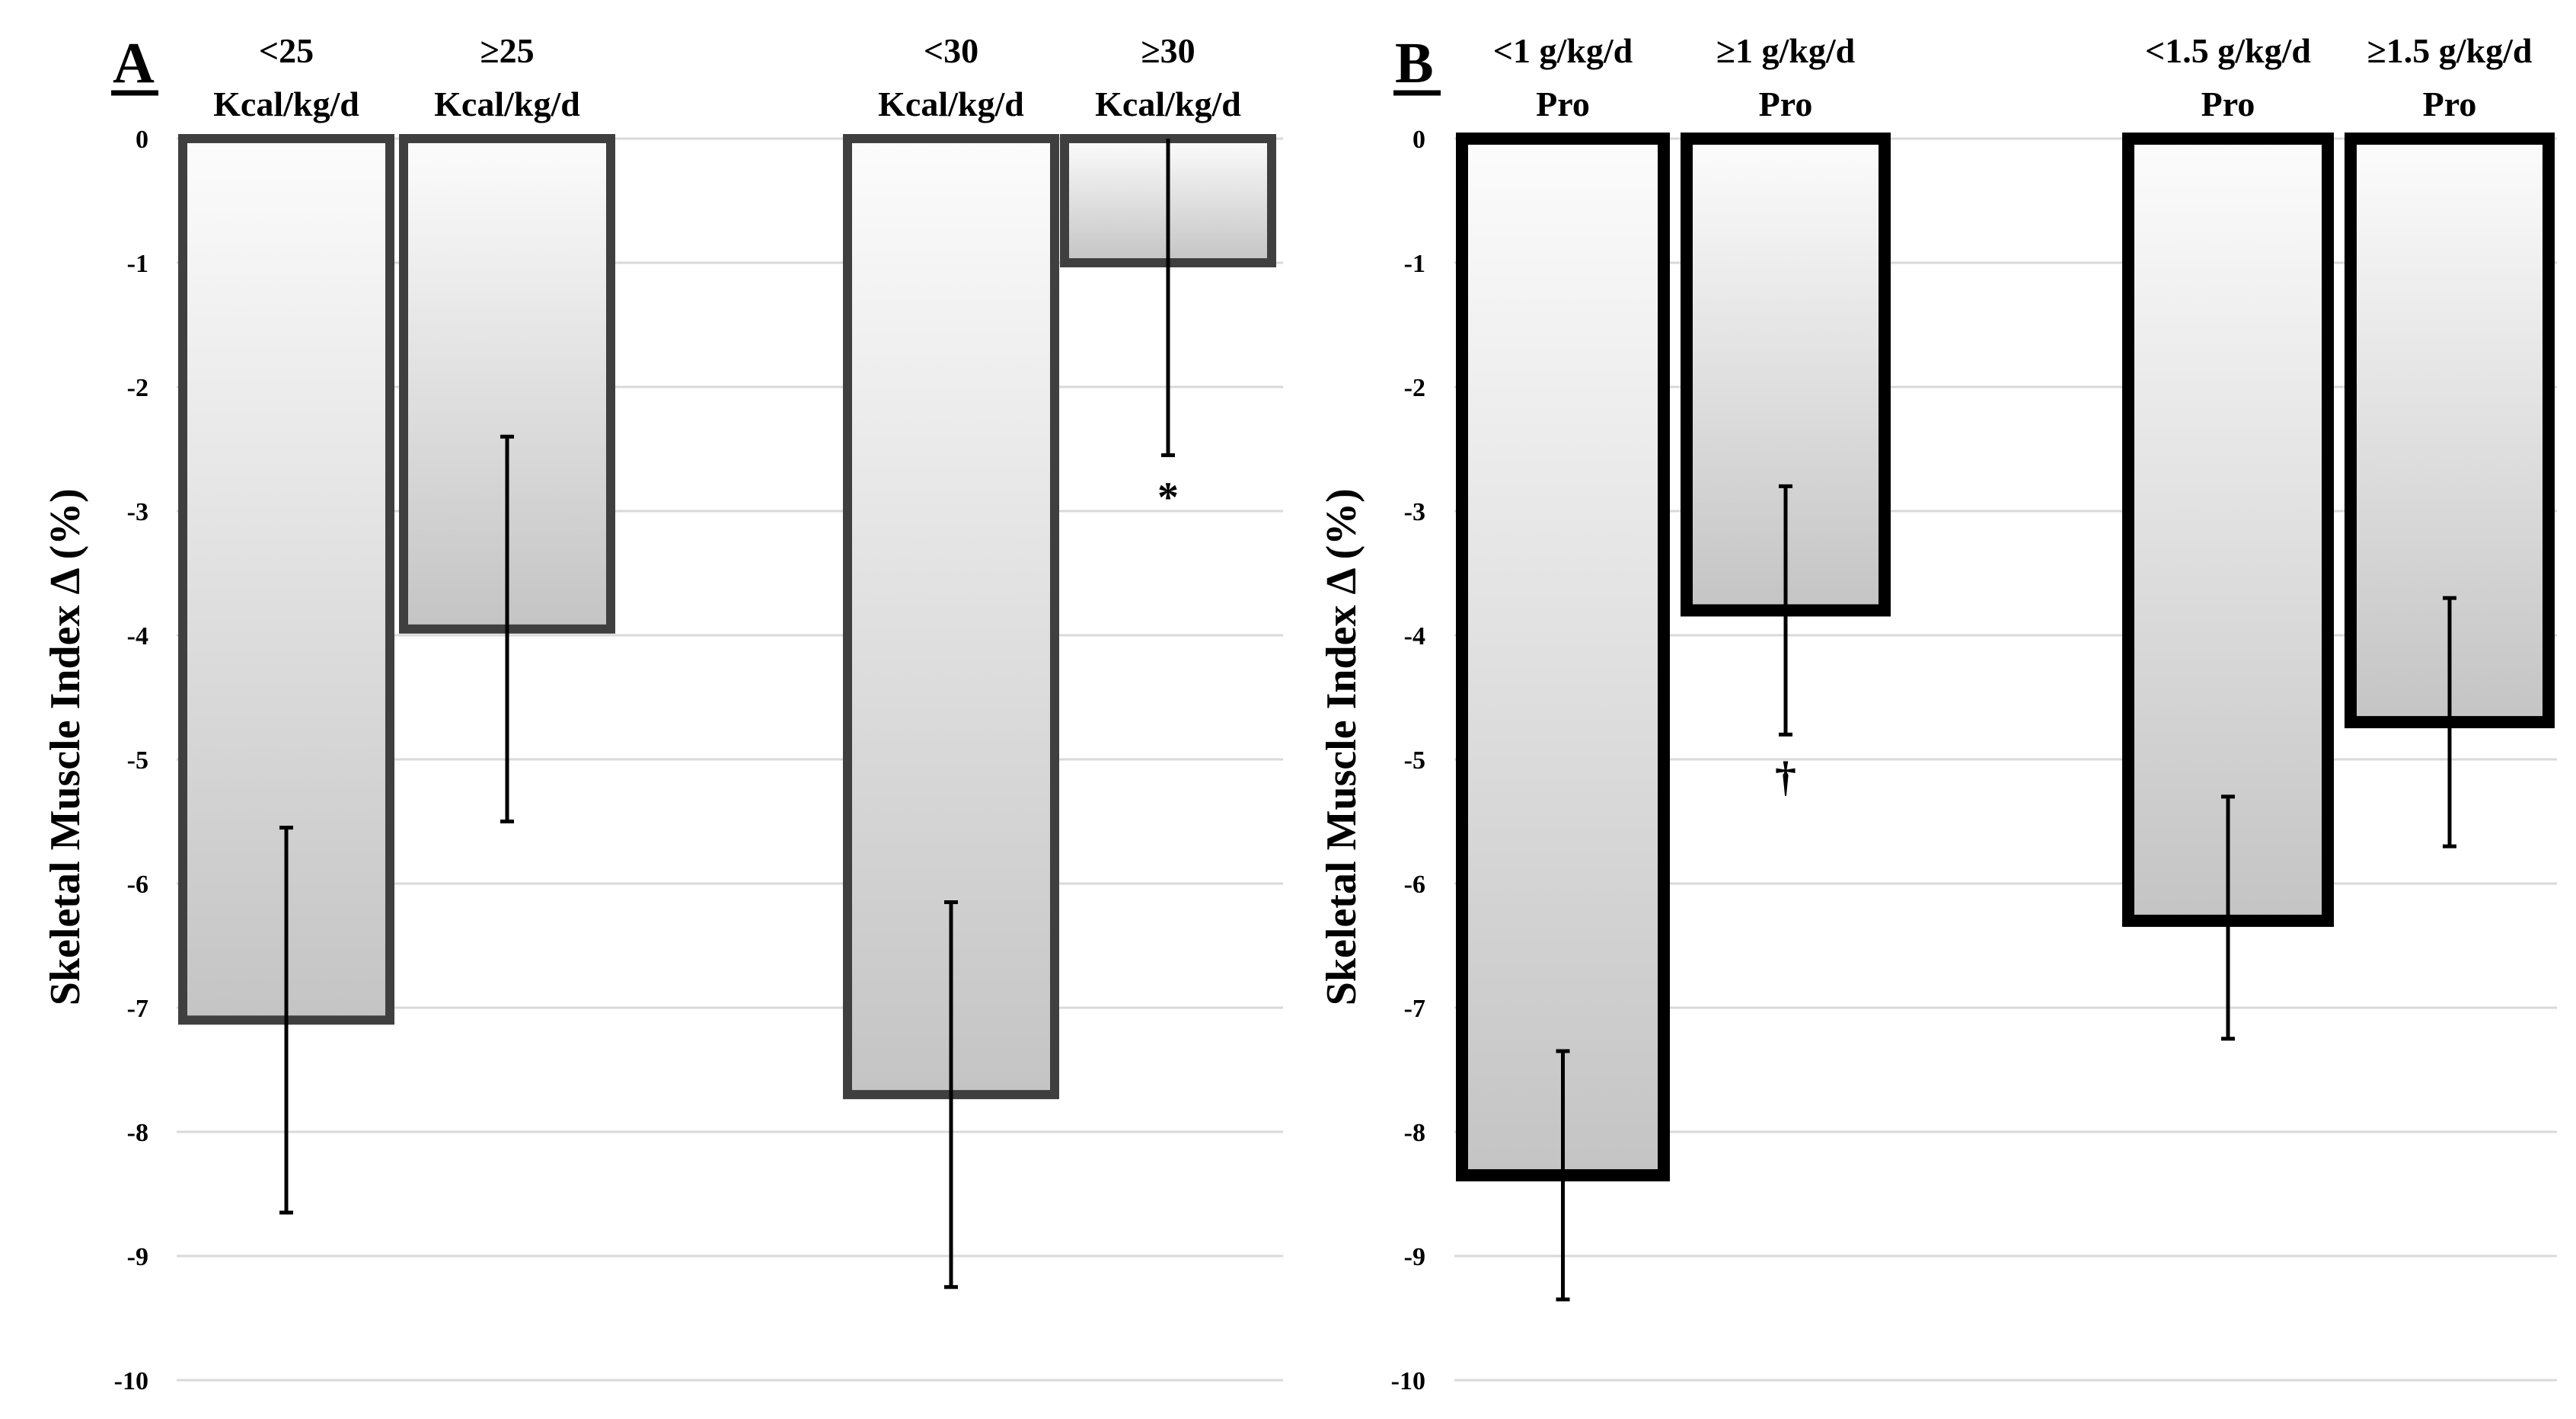 This screenshot has width=2576, height=1419. I want to click on category-label: <1.5 g/kg/d, so click(2228, 50).